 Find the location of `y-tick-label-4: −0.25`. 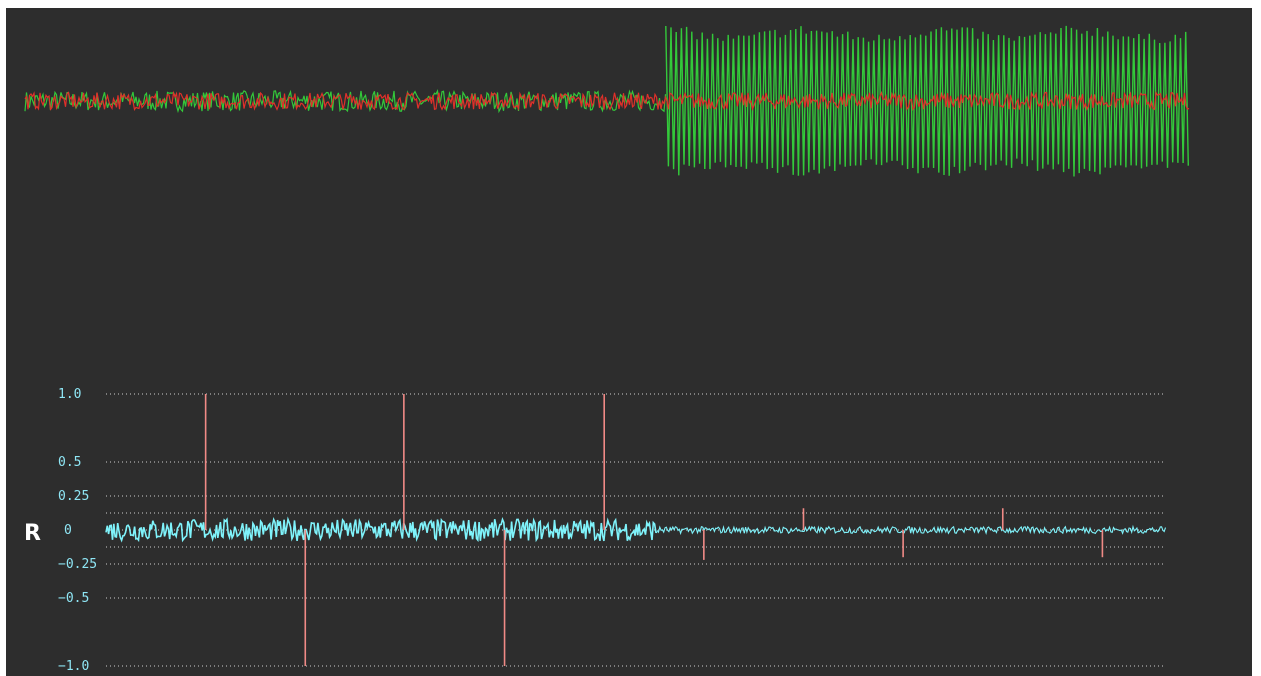

y-tick-label-4: −0.25 is located at coordinates (77, 564).